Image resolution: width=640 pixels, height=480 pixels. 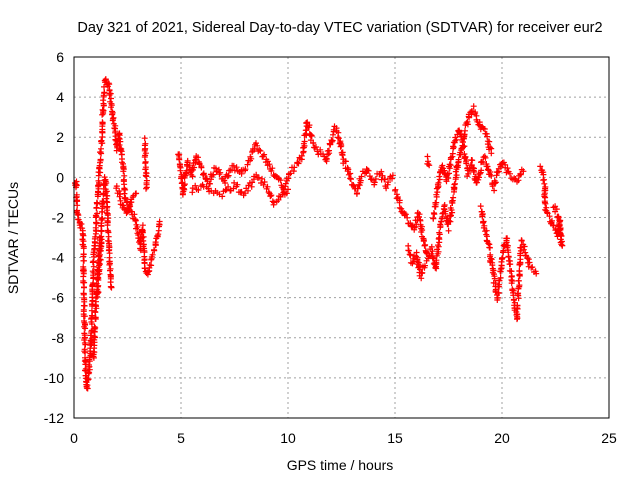 I want to click on x-axis-label: GPS time / hours, so click(x=340, y=465).